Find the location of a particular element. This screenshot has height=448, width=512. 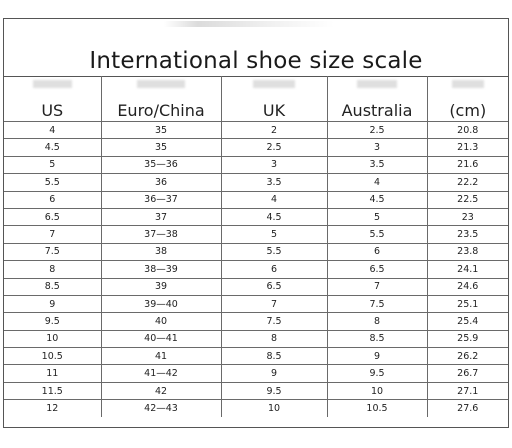

cell-australia: 3 is located at coordinates (377, 147).